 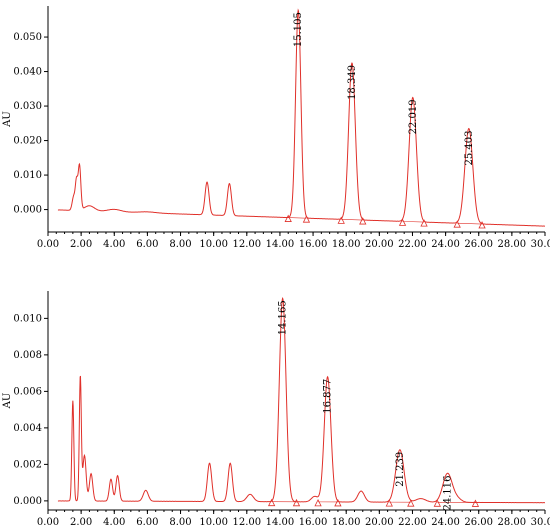 What do you see at coordinates (400, 469) in the screenshot?
I see `peak-label: 21.239` at bounding box center [400, 469].